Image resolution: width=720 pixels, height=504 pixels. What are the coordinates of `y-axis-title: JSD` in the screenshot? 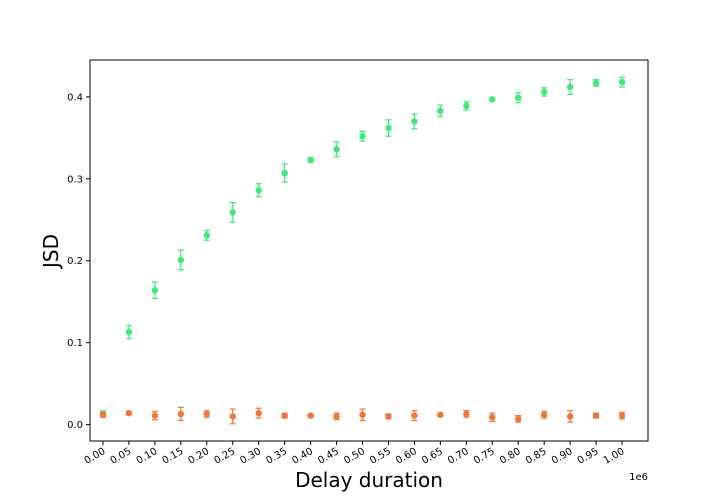 It's located at (51, 252).